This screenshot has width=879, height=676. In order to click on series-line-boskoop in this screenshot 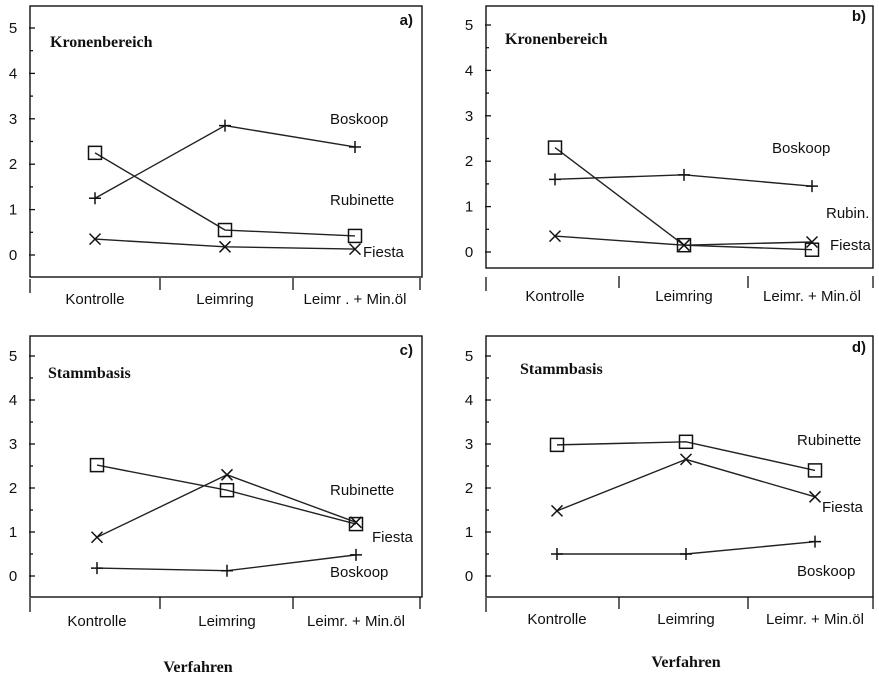, I will do `click(225, 161)`.